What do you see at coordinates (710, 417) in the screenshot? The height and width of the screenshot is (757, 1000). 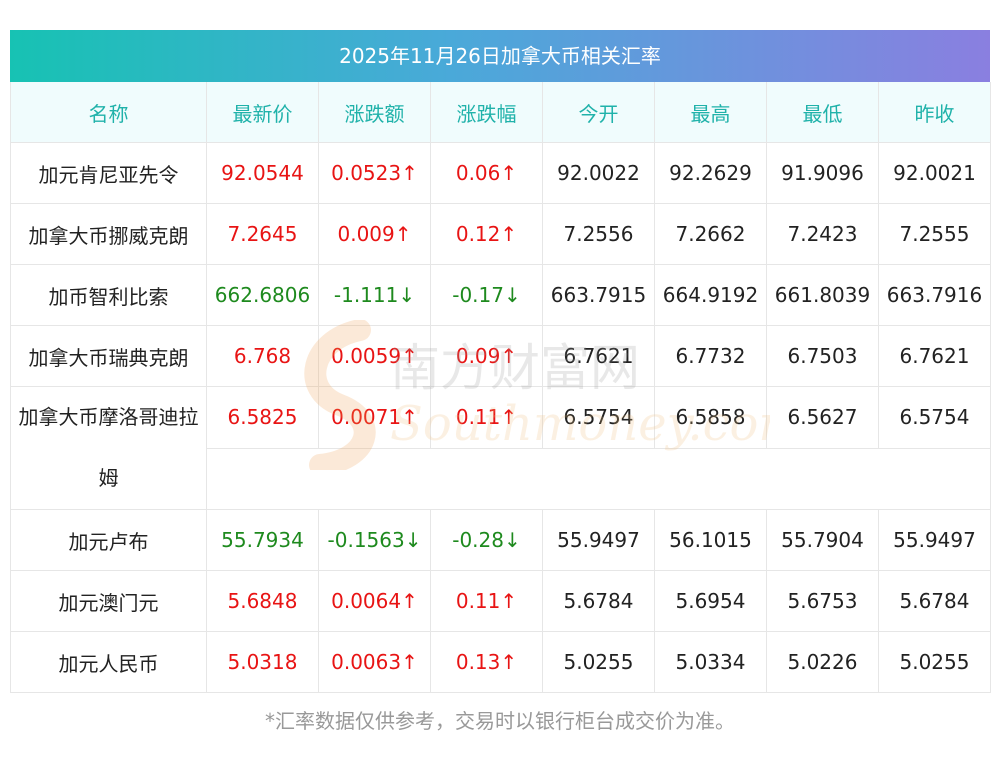 I see `cell-high: 6.5858` at bounding box center [710, 417].